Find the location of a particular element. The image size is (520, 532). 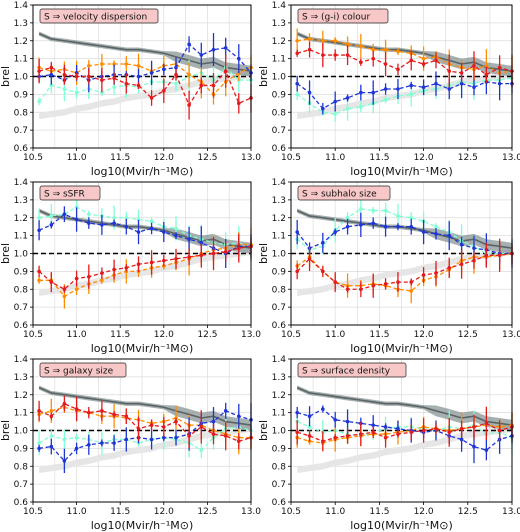

x-axis-label: log10(Mvir/h⁻¹M⊙) is located at coordinates (401, 348).